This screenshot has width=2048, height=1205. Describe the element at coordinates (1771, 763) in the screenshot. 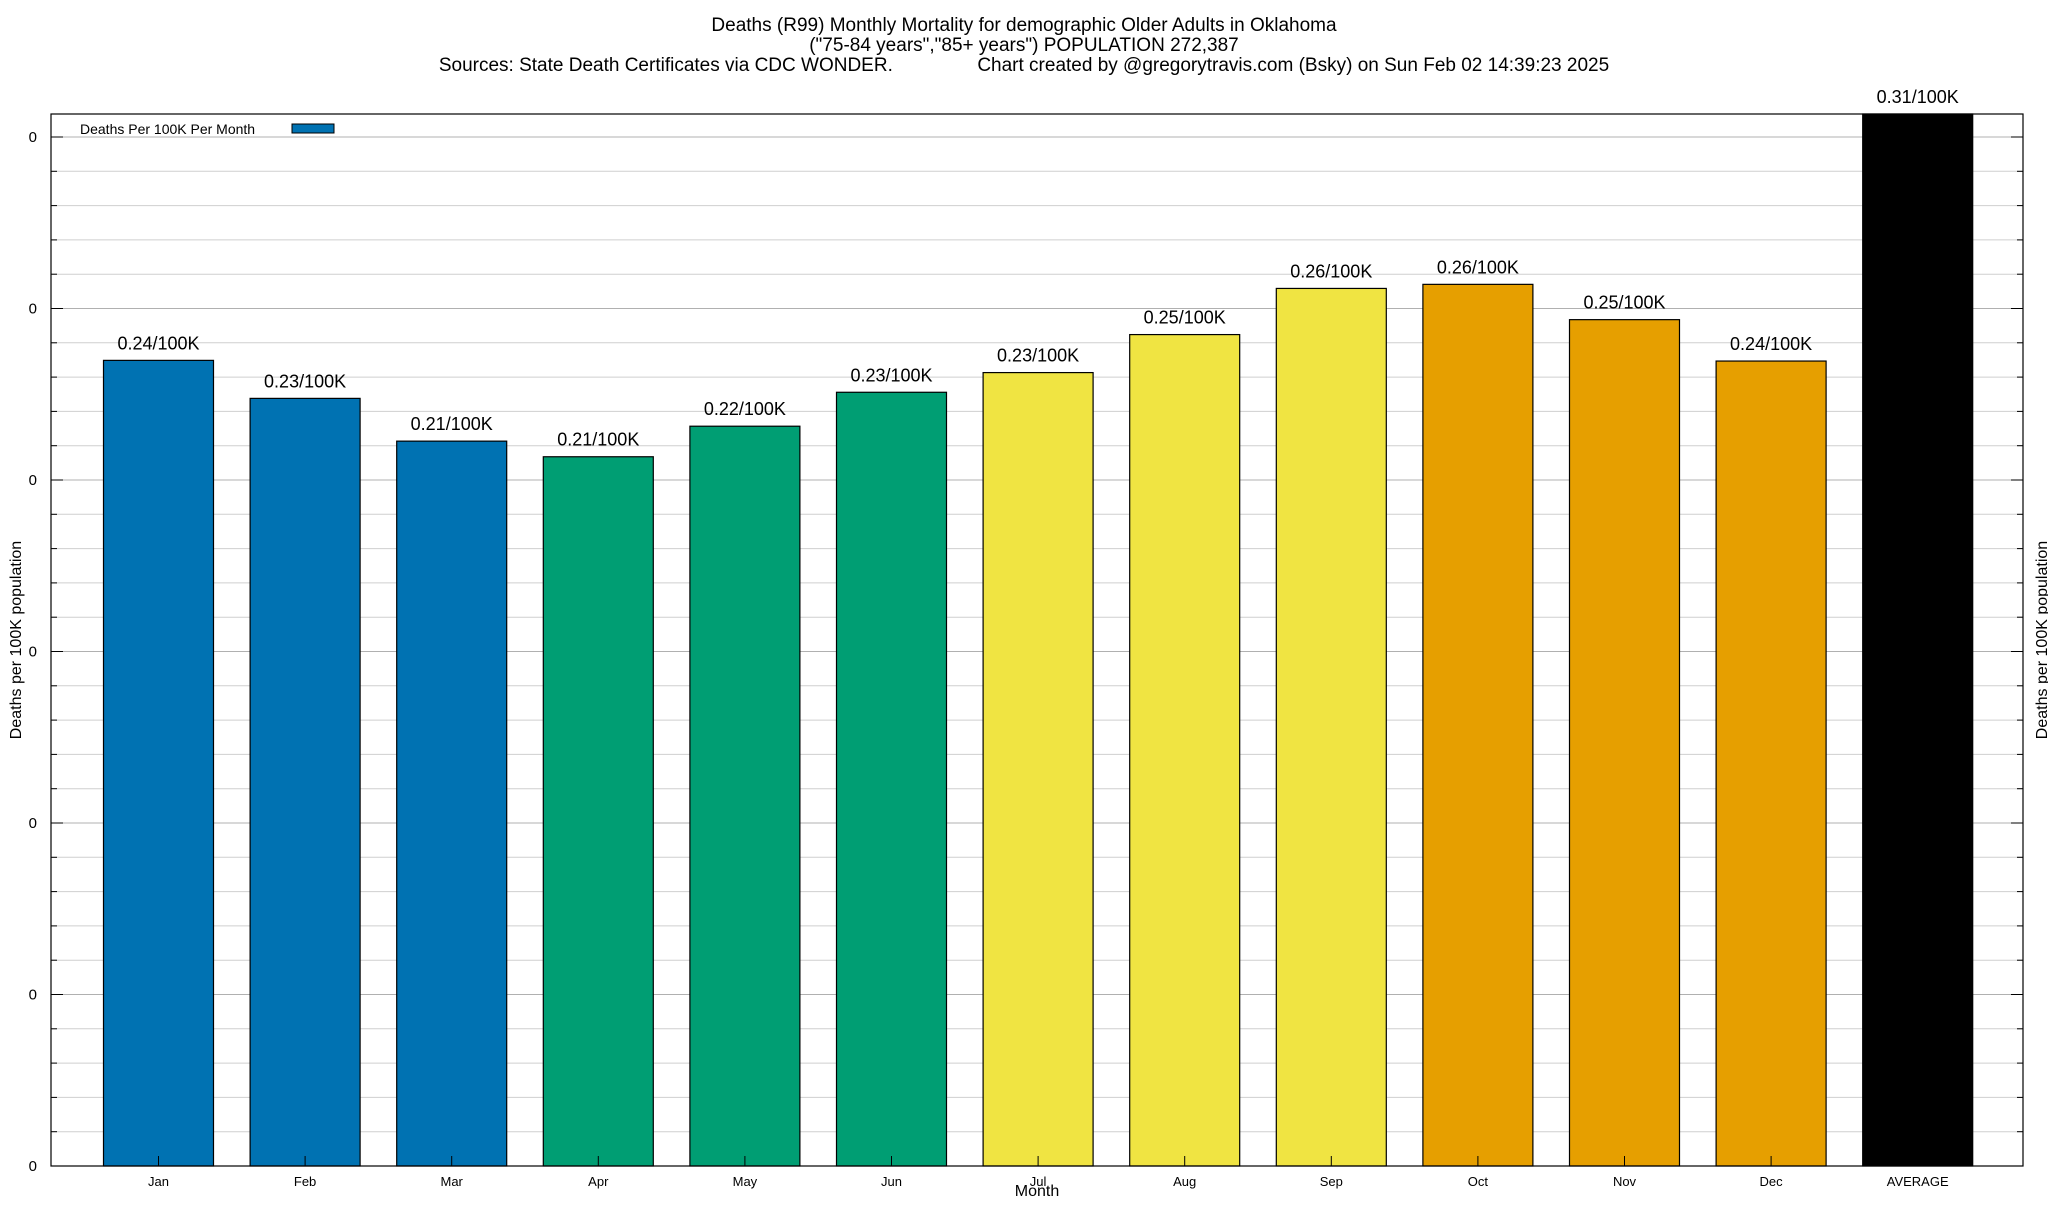

I see `bar-dec` at that location.